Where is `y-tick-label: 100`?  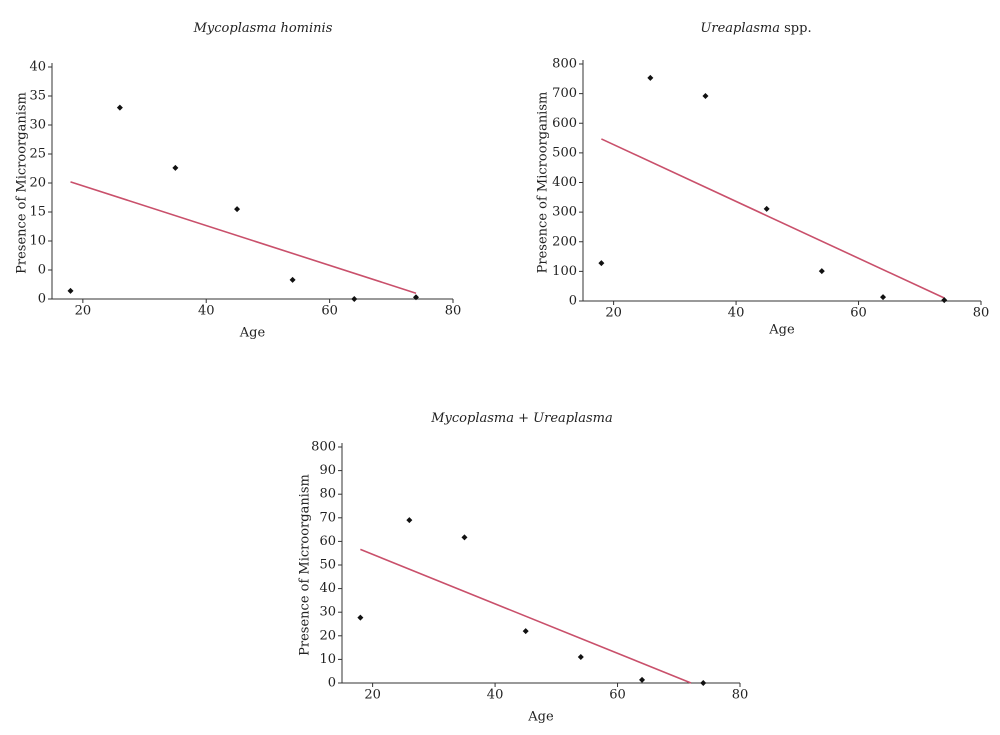 y-tick-label: 100 is located at coordinates (564, 271).